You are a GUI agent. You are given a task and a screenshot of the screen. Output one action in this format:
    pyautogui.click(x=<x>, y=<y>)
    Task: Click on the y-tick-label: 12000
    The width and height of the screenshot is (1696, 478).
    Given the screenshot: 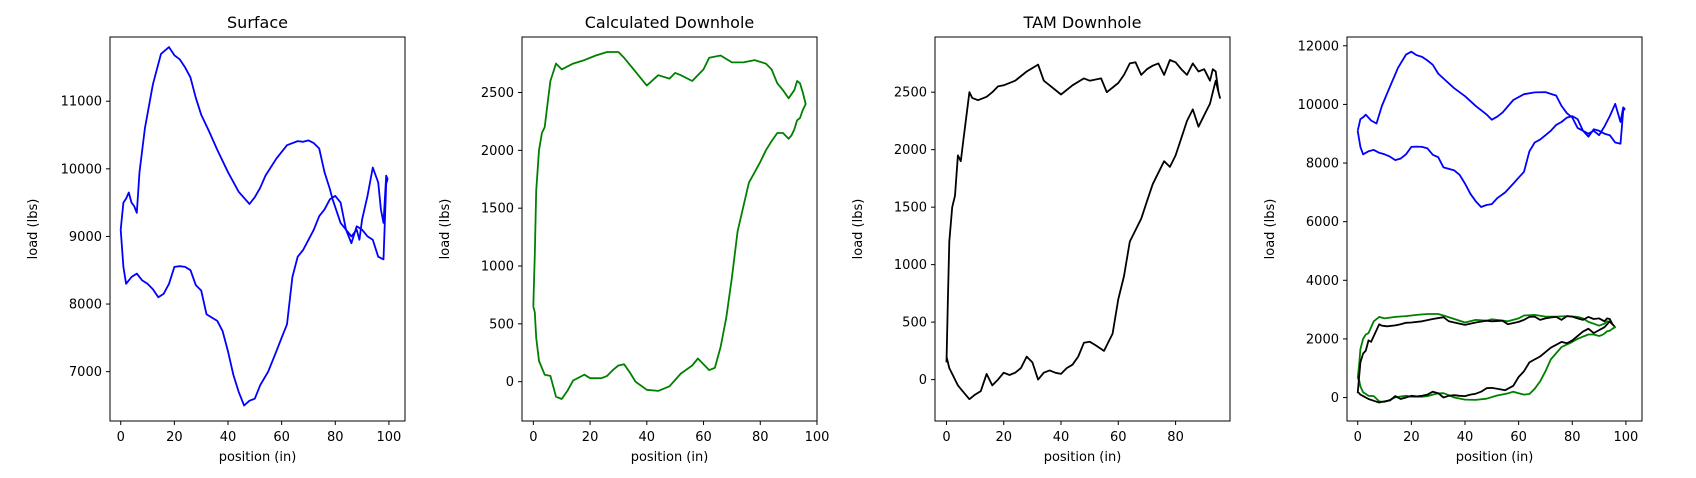 What is the action you would take?
    pyautogui.click(x=1318, y=46)
    